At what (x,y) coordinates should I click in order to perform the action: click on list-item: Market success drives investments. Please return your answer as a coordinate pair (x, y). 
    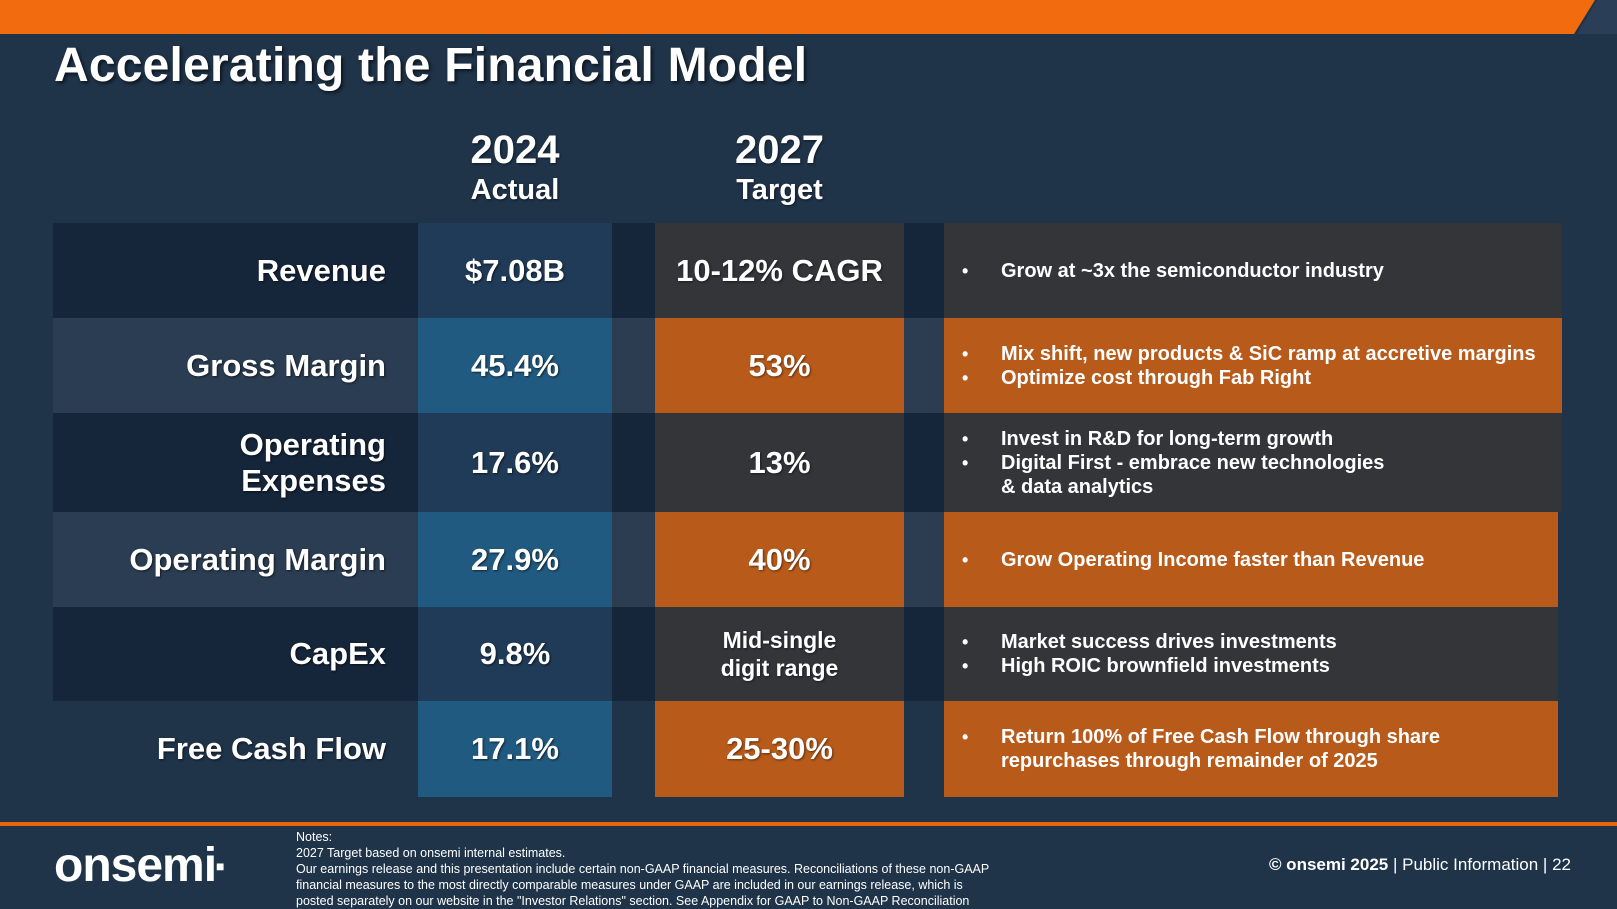
    Looking at the image, I should click on (1149, 642).